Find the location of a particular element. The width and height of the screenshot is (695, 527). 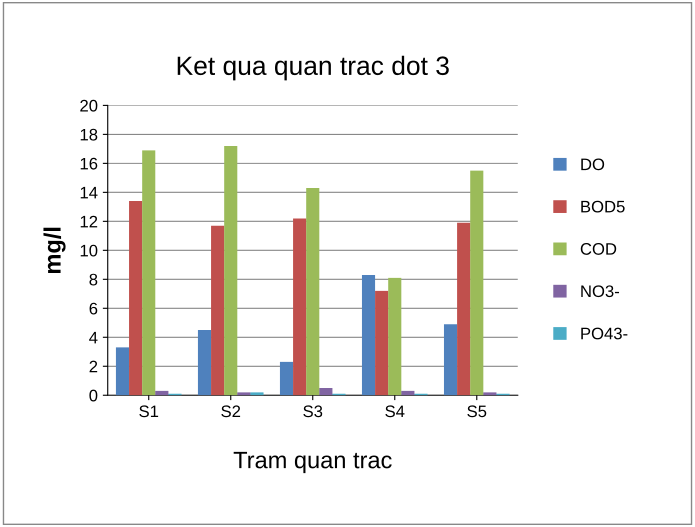

x-tick-label: S2 is located at coordinates (230, 411).